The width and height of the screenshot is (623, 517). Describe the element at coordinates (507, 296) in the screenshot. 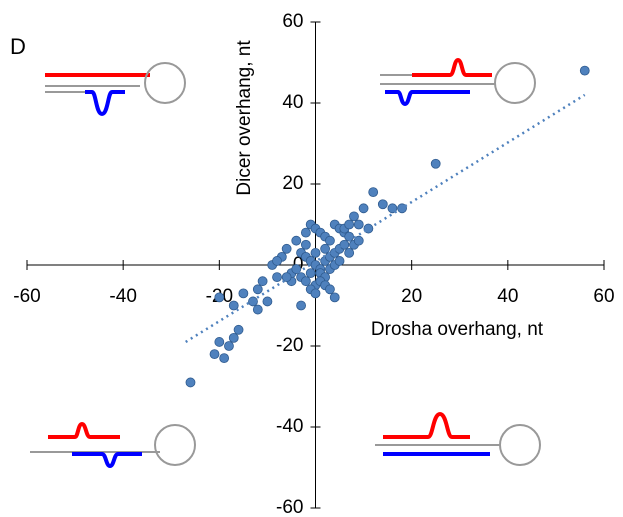

I see `x-tick-label: 40` at that location.